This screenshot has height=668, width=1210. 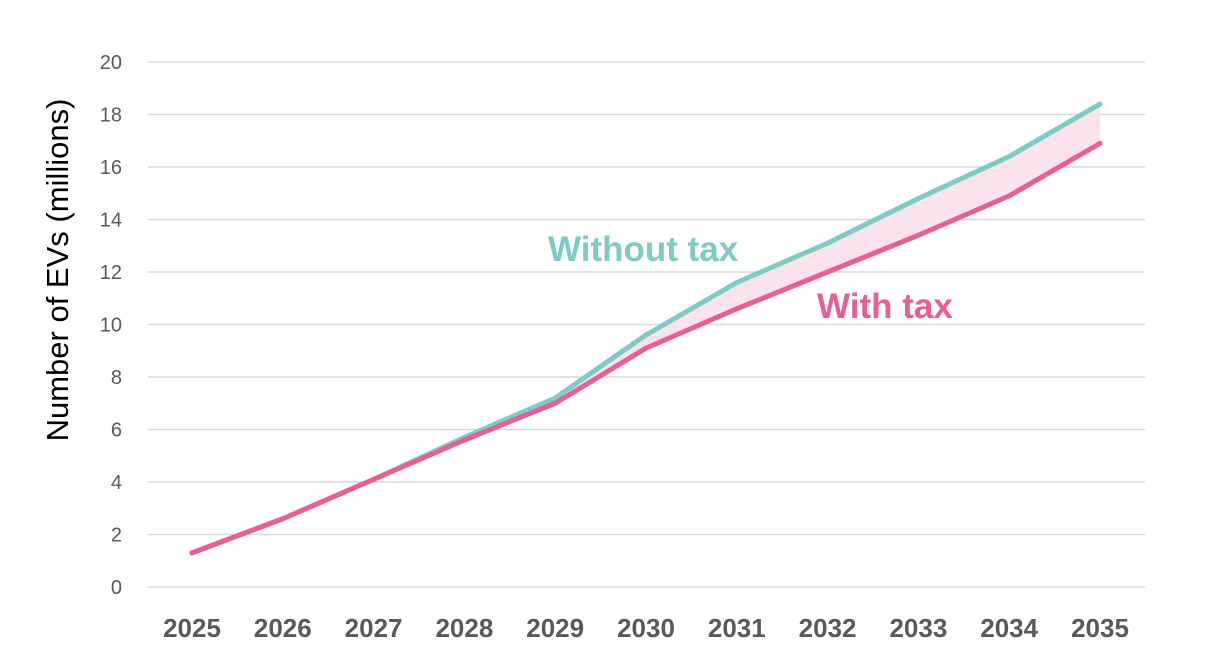 I want to click on x-tick-label: 2026, so click(x=283, y=628).